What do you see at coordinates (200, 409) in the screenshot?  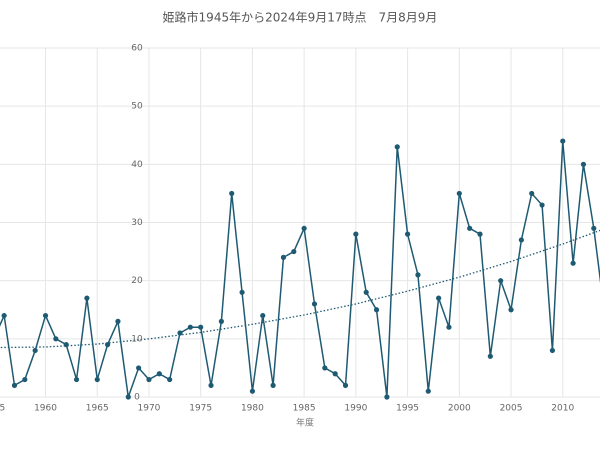 I see `x-tick-label: 1975` at bounding box center [200, 409].